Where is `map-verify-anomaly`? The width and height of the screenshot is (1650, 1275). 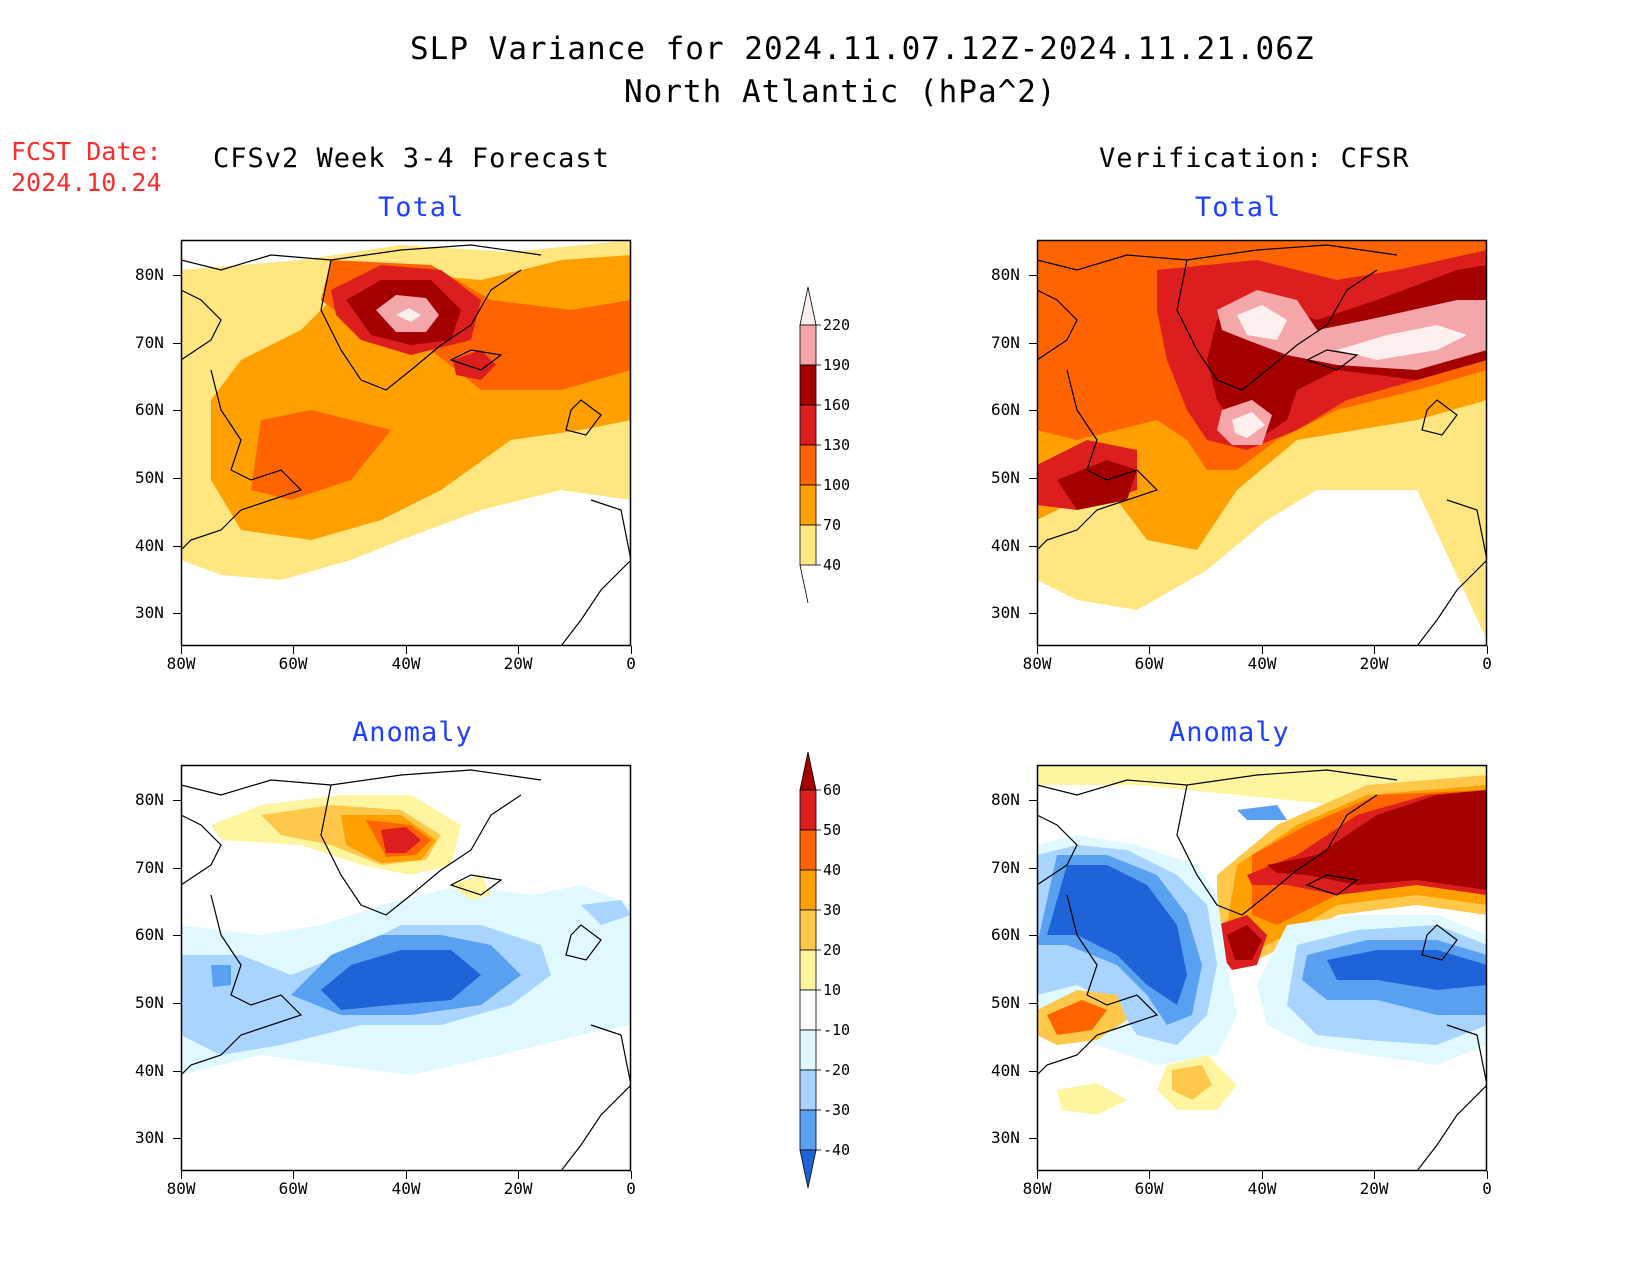 map-verify-anomaly is located at coordinates (1262, 968).